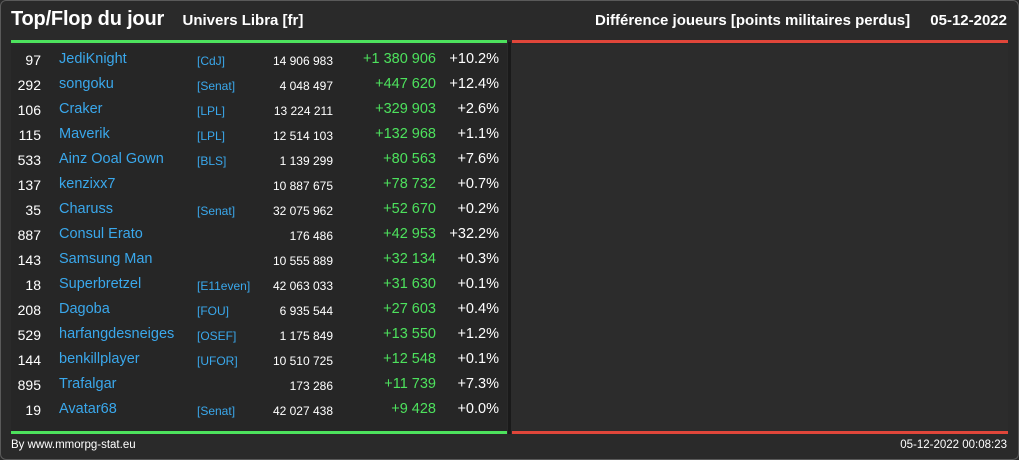 This screenshot has width=1019, height=460. What do you see at coordinates (29, 360) in the screenshot?
I see `player-rank: 144` at bounding box center [29, 360].